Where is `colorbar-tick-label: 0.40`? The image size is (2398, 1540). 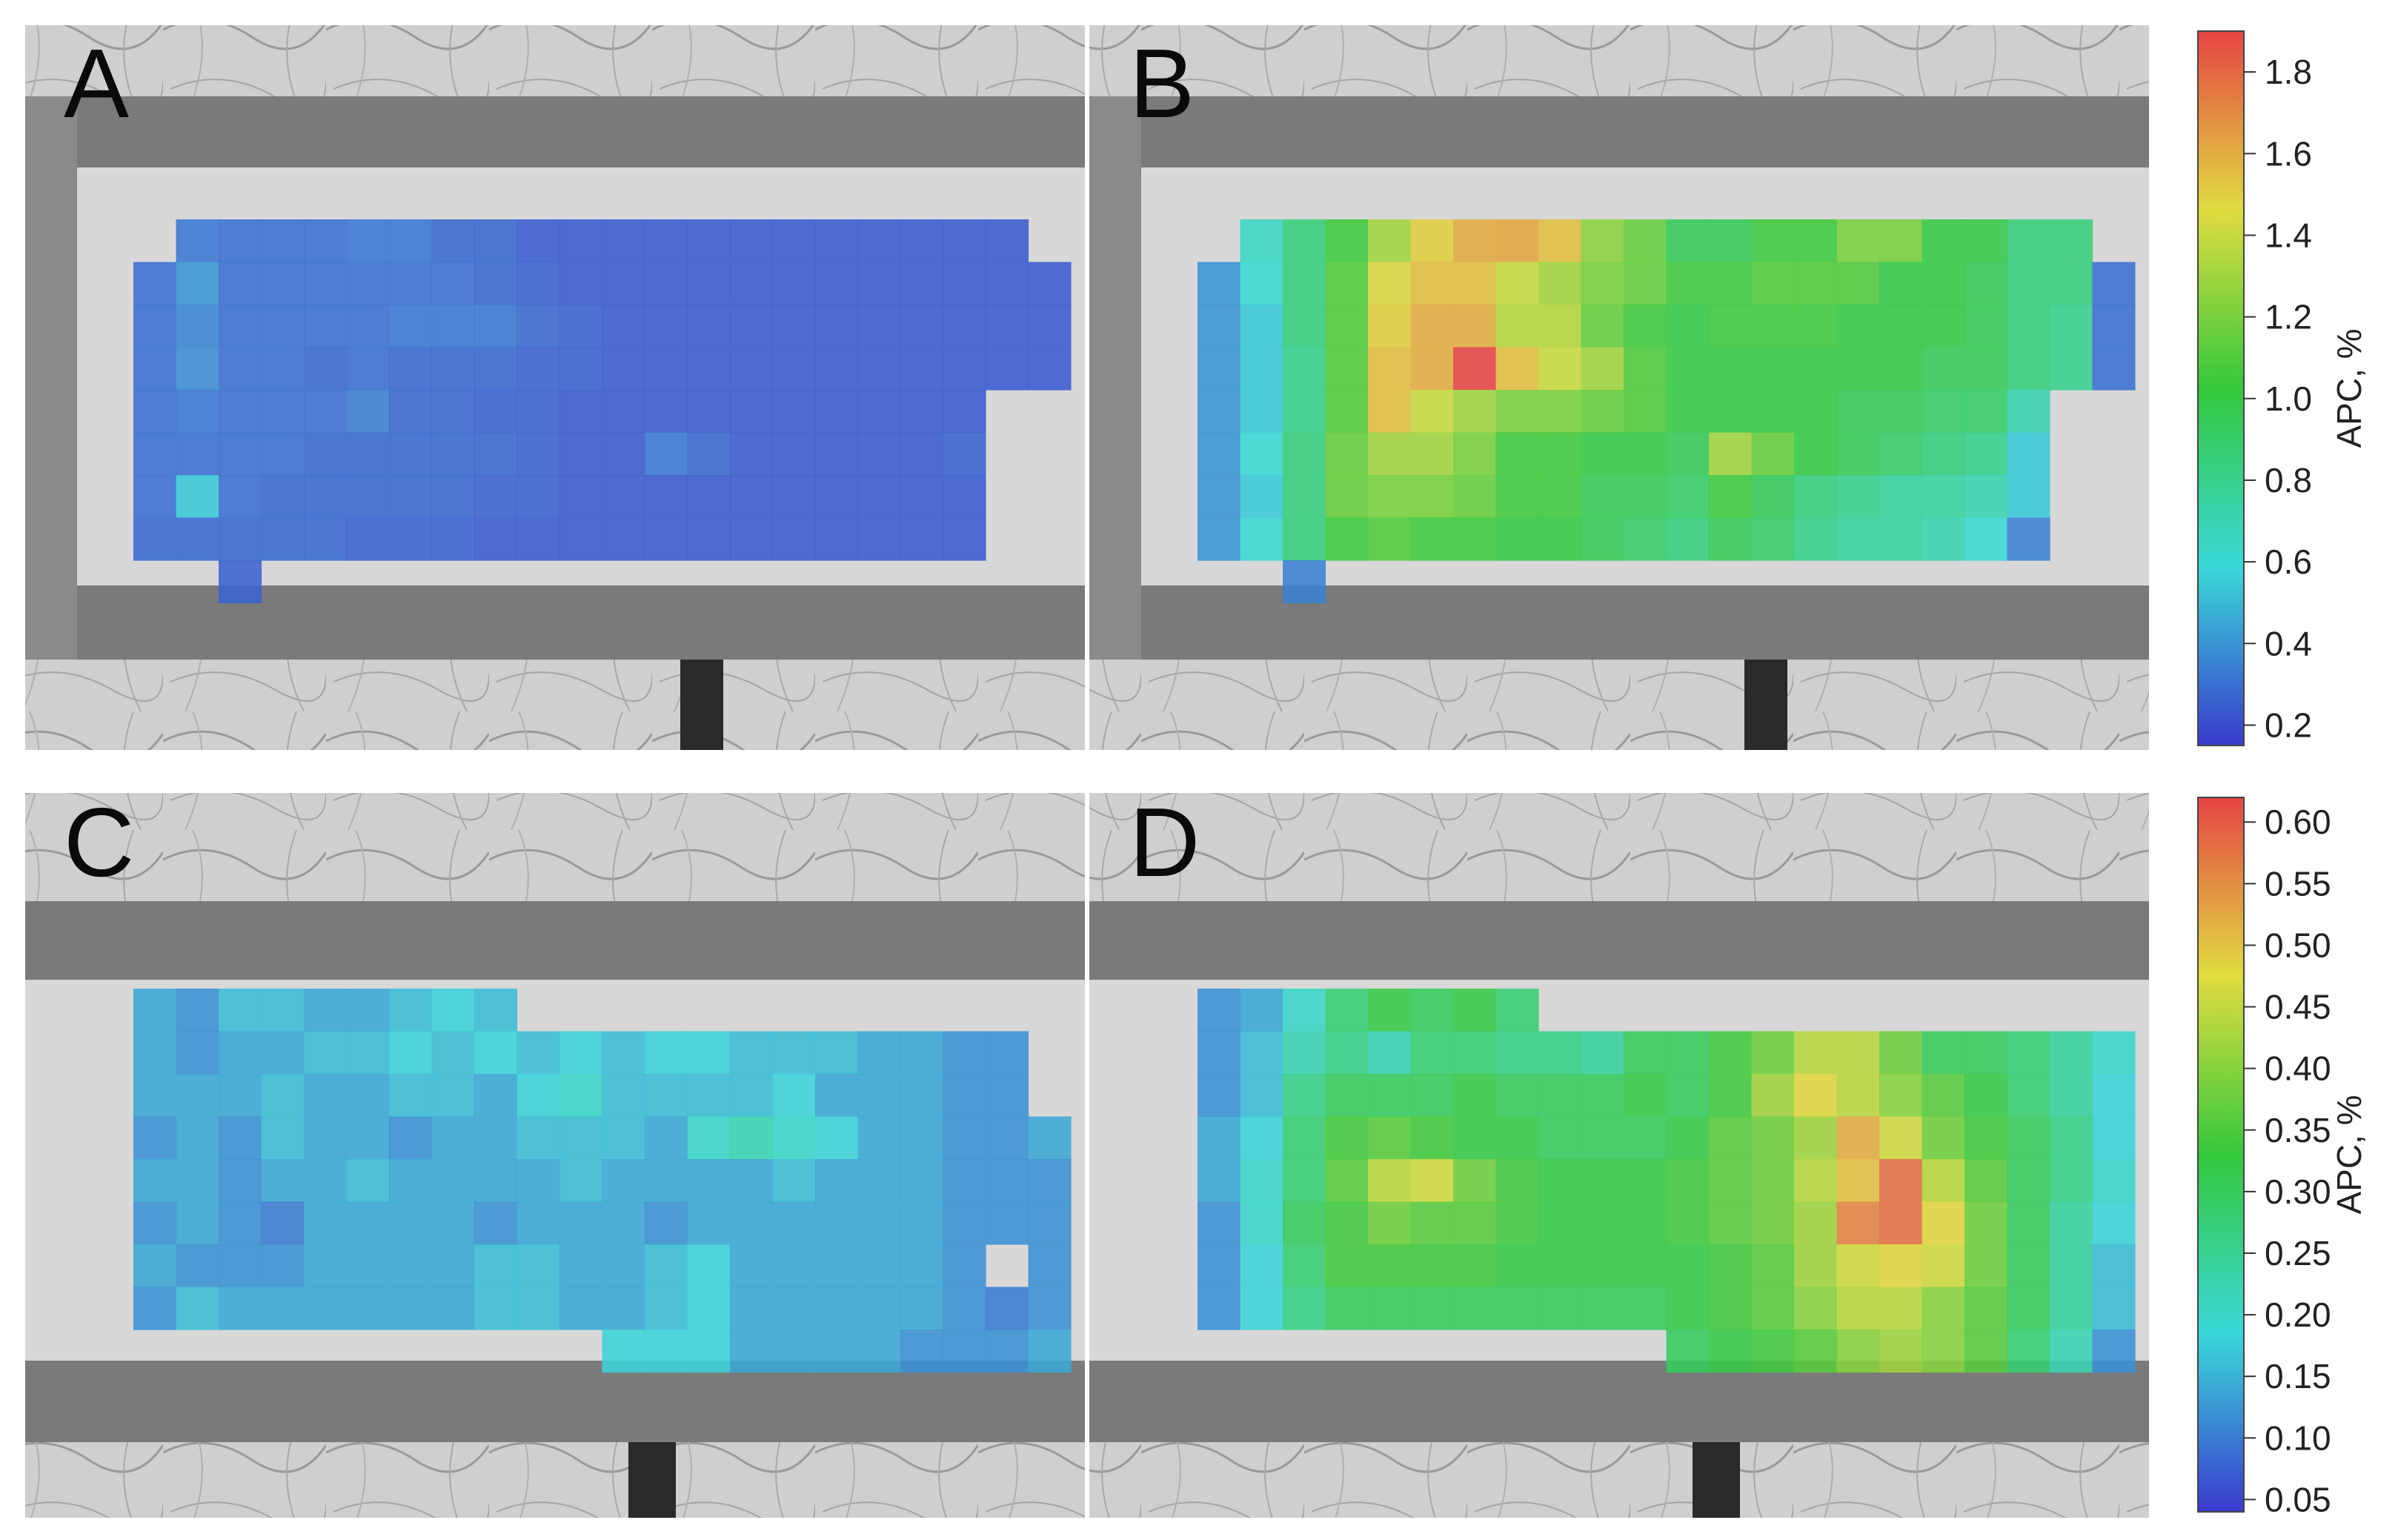 colorbar-tick-label: 0.40 is located at coordinates (2298, 1068).